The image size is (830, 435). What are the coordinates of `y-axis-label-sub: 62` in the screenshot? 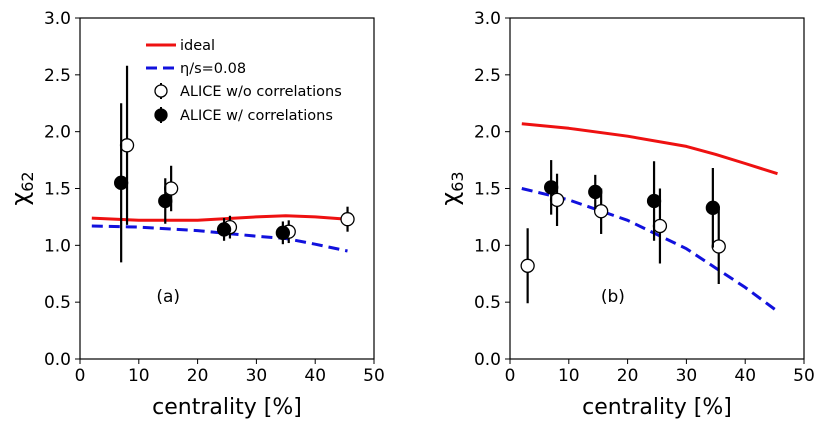 It's located at (27, 181).